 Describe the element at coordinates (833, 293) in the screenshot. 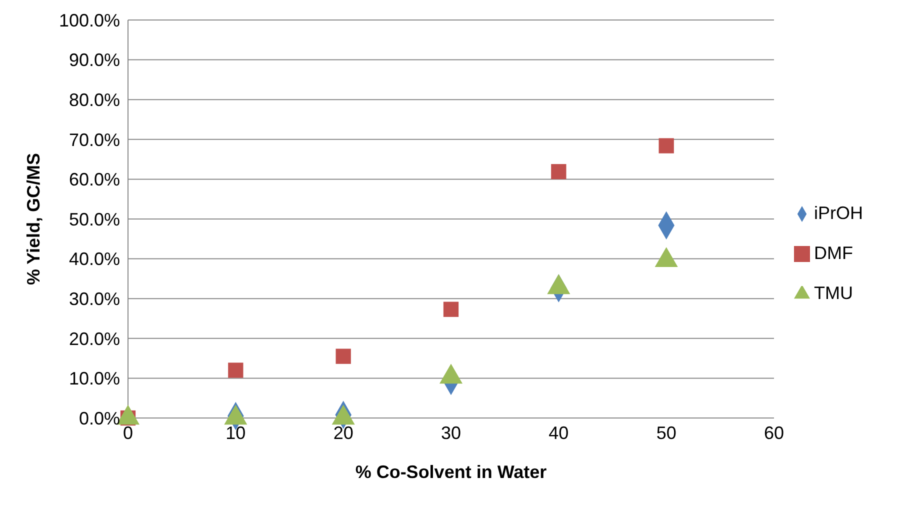

I see `legend-label: TMU` at that location.